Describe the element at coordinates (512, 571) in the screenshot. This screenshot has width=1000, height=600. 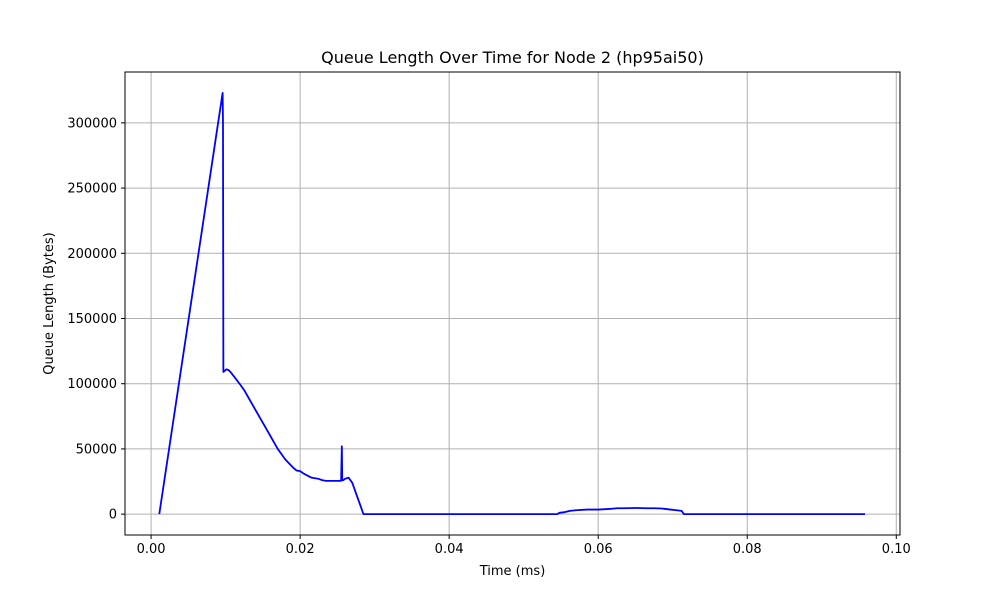
I see `x-axis-label: Time (ms)` at that location.